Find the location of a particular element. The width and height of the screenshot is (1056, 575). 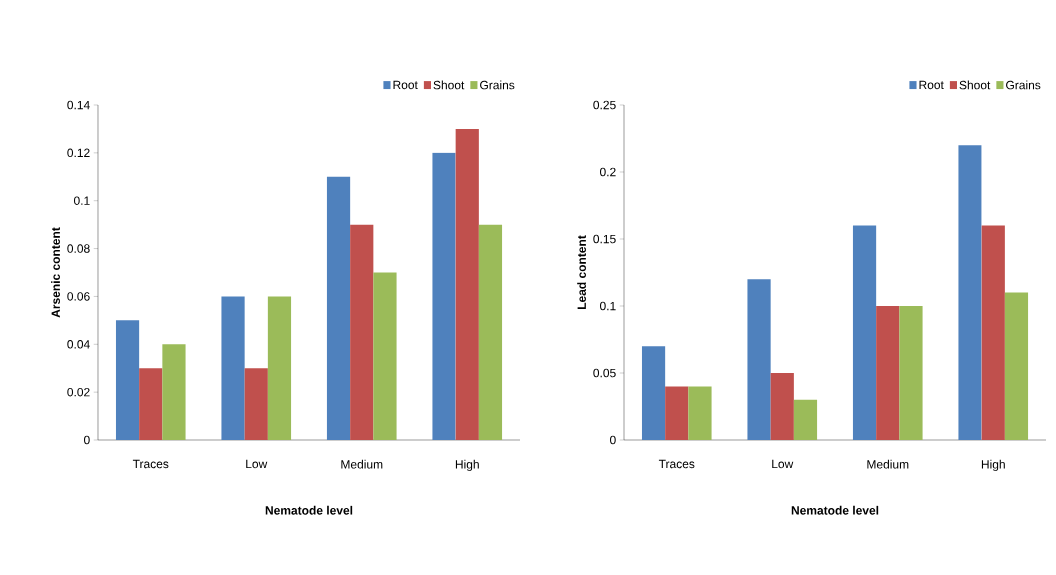

y-axis-title: Lead content is located at coordinates (581, 272).